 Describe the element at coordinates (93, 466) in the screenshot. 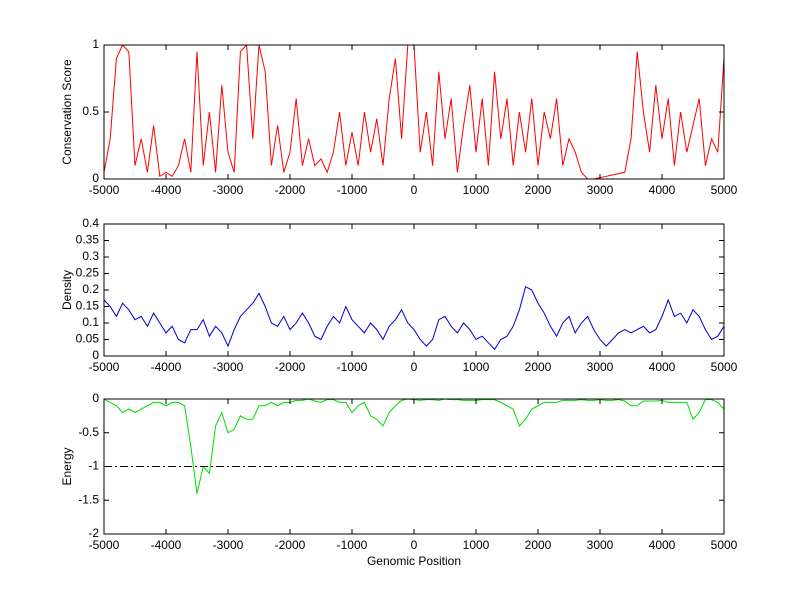

I see `y-tick-label: -1` at that location.